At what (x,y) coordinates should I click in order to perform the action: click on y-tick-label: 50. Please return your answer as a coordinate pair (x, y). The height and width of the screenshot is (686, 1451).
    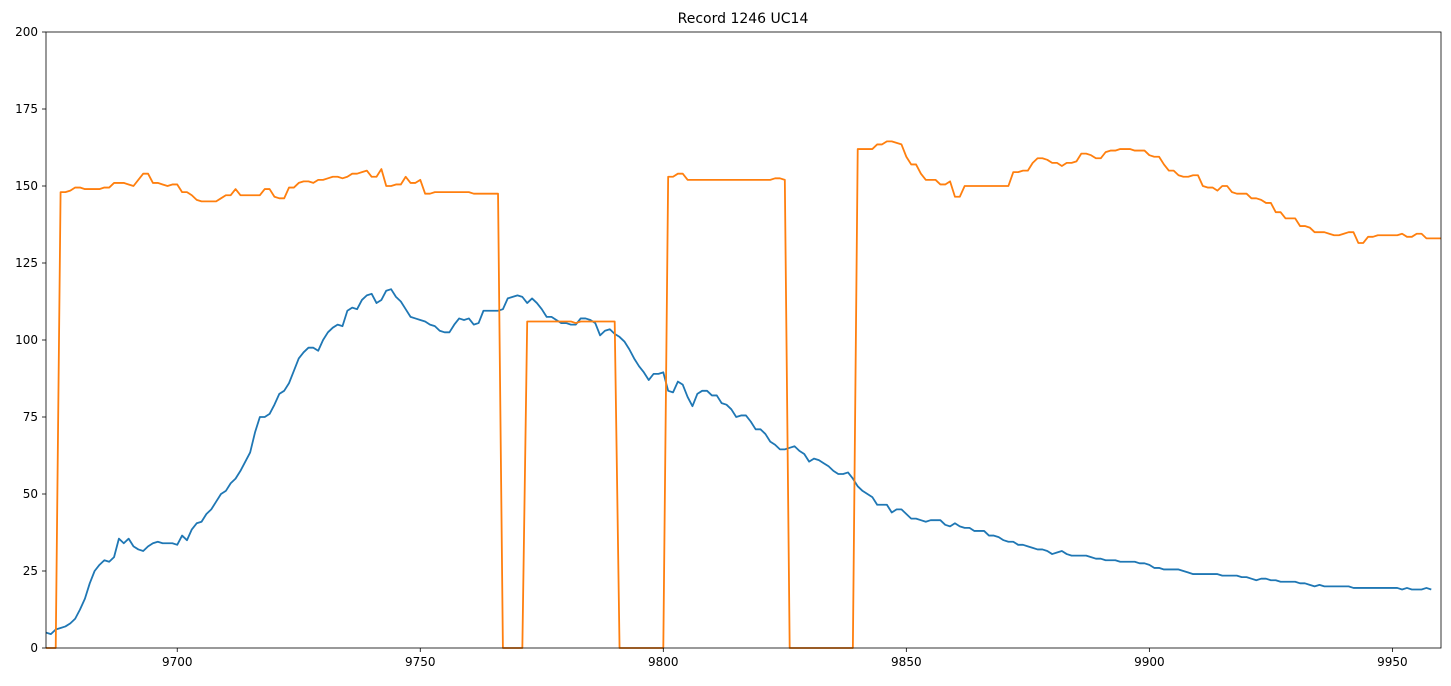
    Looking at the image, I should click on (30, 494).